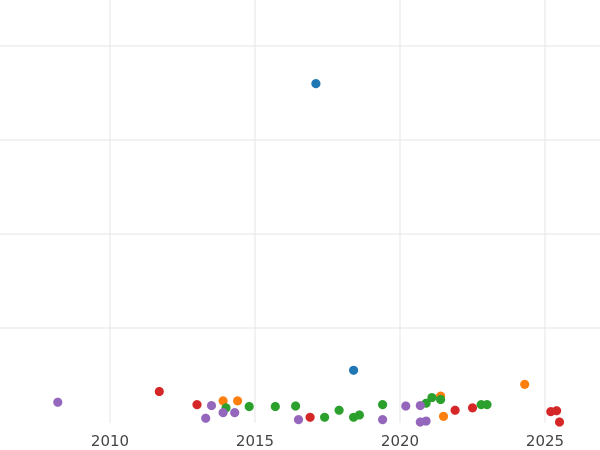 The width and height of the screenshot is (600, 450). Describe the element at coordinates (400, 441) in the screenshot. I see `x-tick-label: 2020` at that location.